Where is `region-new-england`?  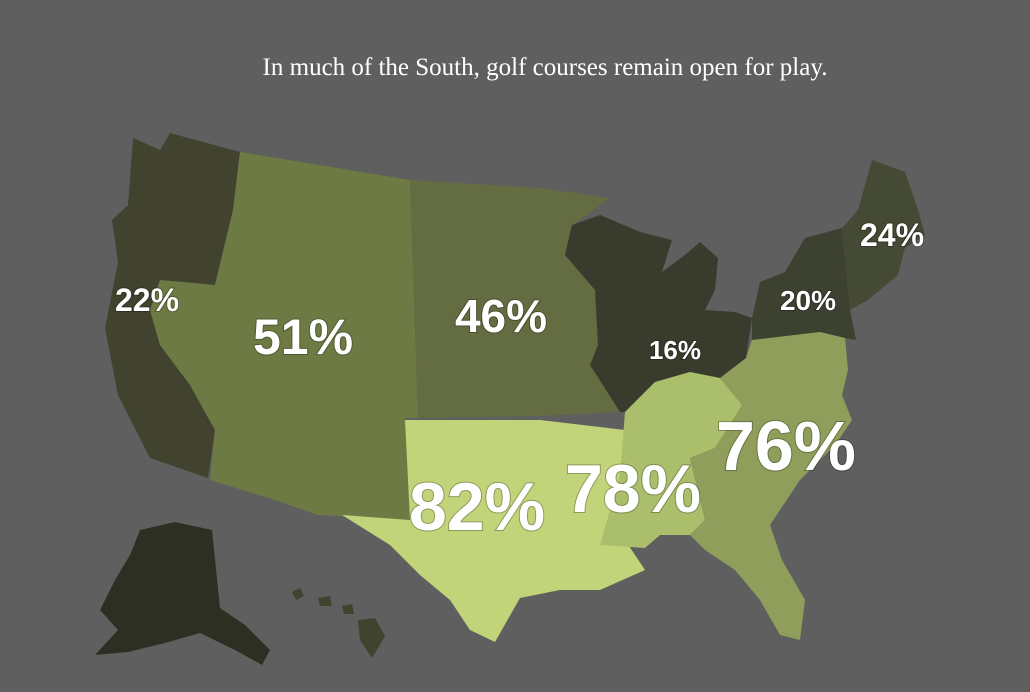 region-new-england is located at coordinates (883, 235).